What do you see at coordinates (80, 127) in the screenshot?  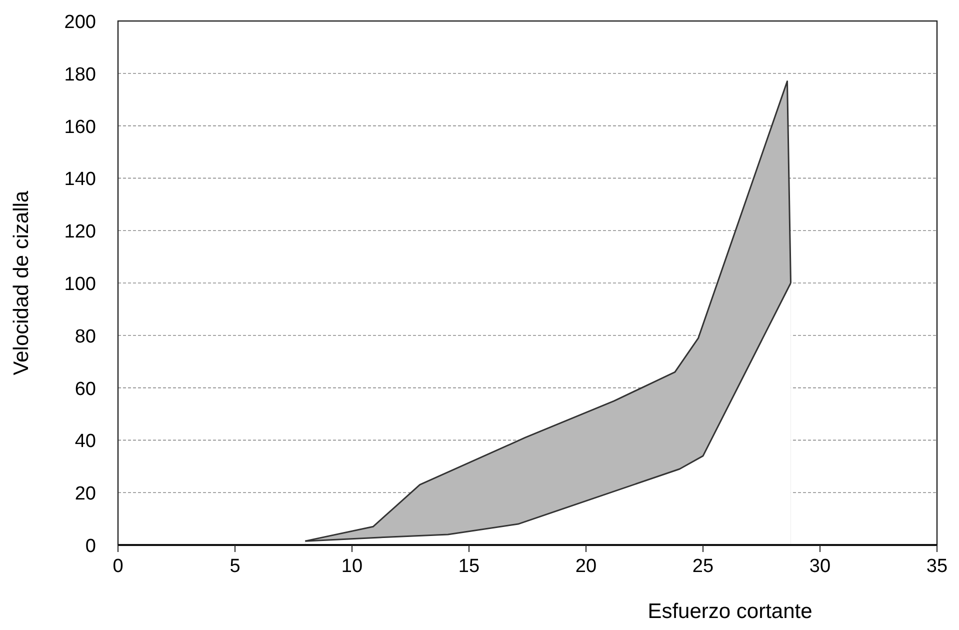 I see `y-tick-label: 160` at bounding box center [80, 127].